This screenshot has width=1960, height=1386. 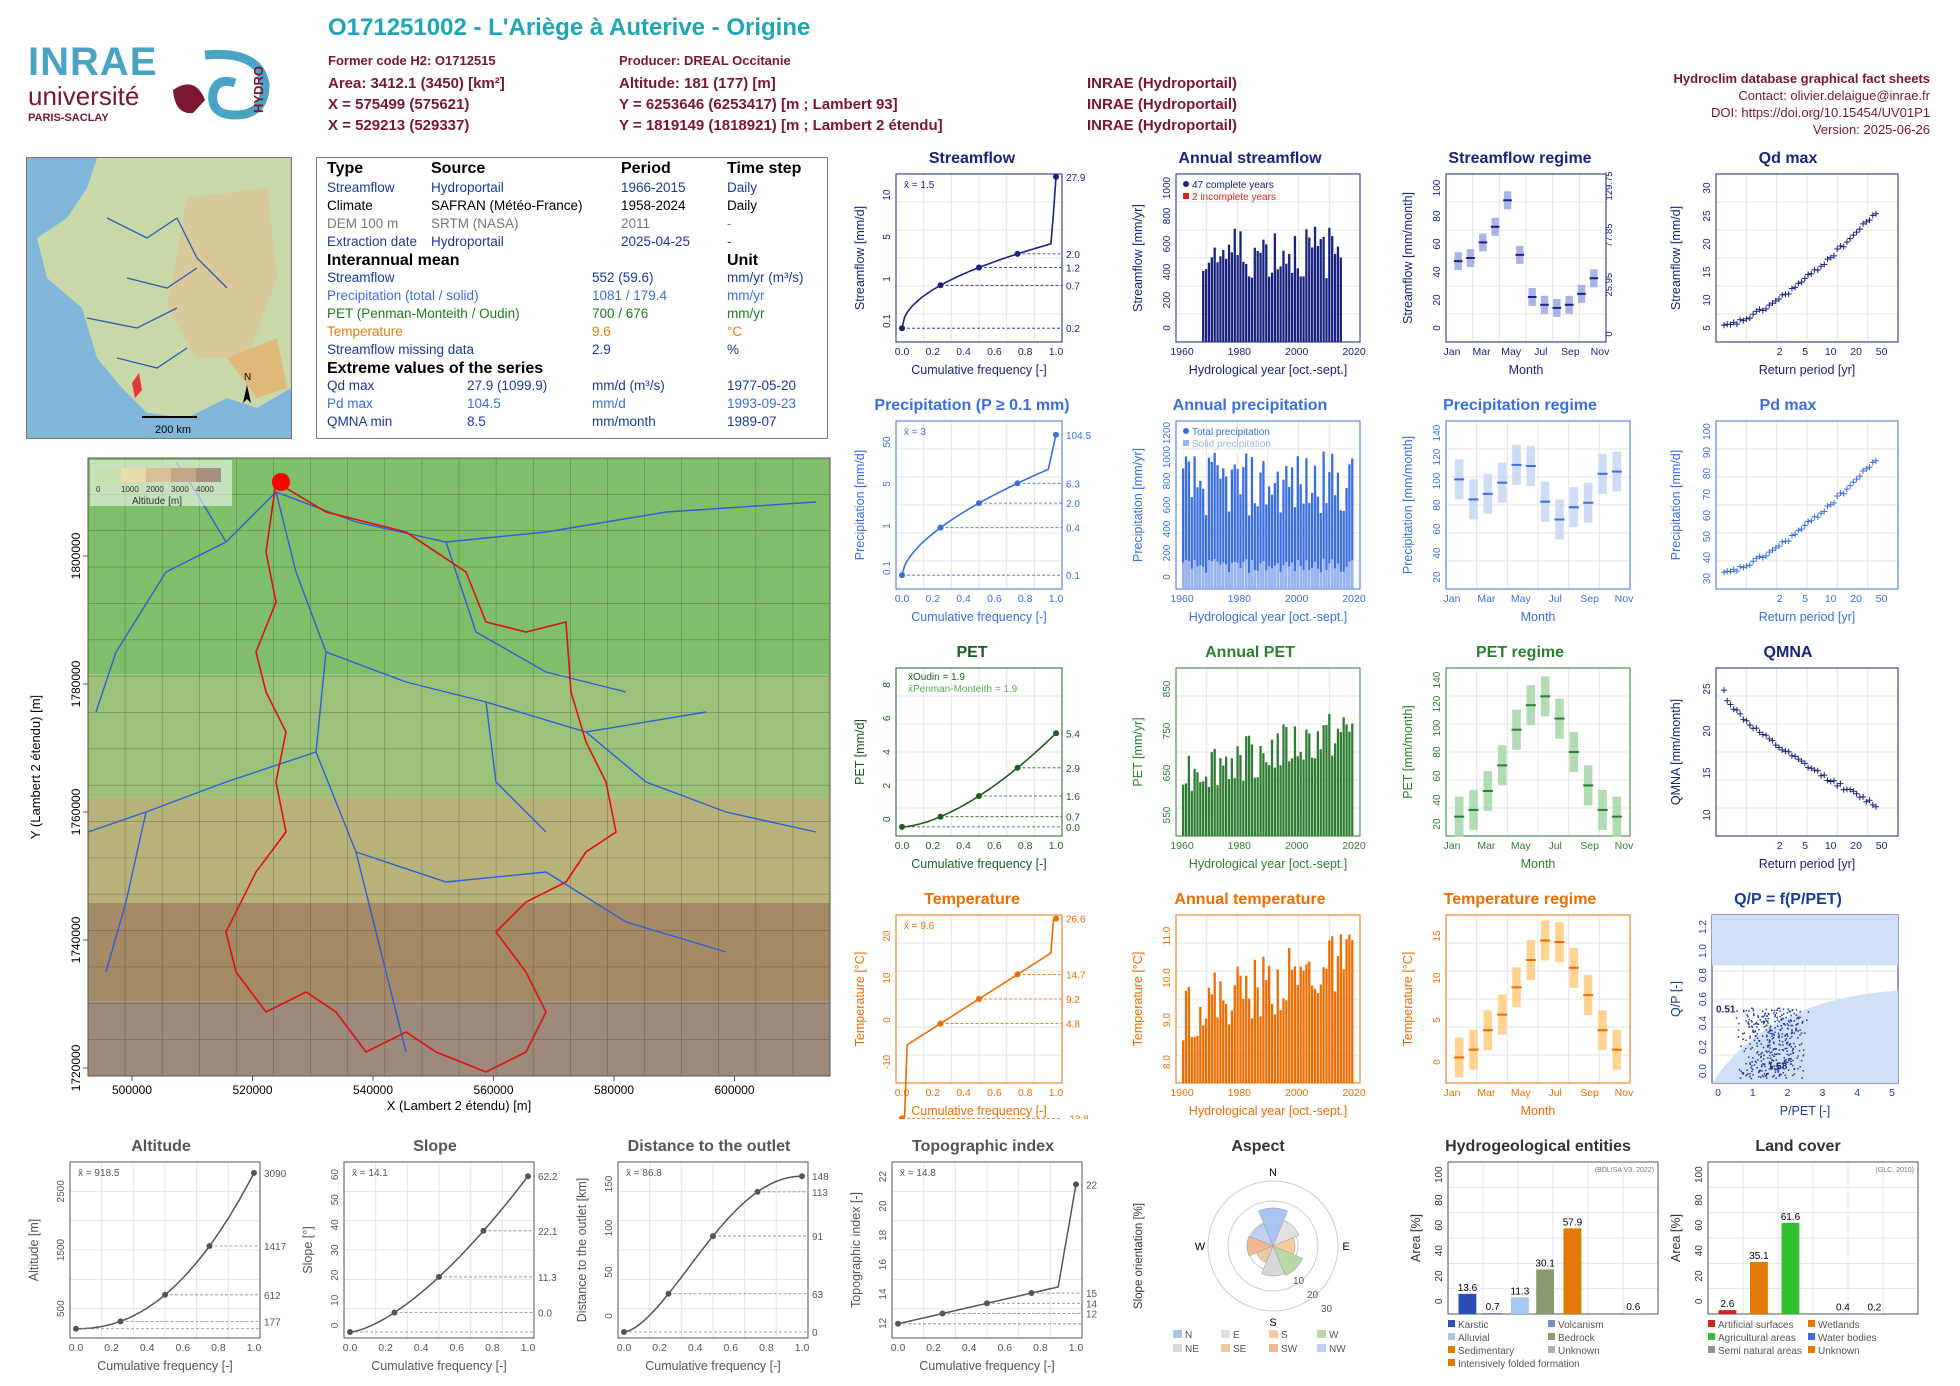 I want to click on x-tick-label: 0.4, so click(x=963, y=1093).